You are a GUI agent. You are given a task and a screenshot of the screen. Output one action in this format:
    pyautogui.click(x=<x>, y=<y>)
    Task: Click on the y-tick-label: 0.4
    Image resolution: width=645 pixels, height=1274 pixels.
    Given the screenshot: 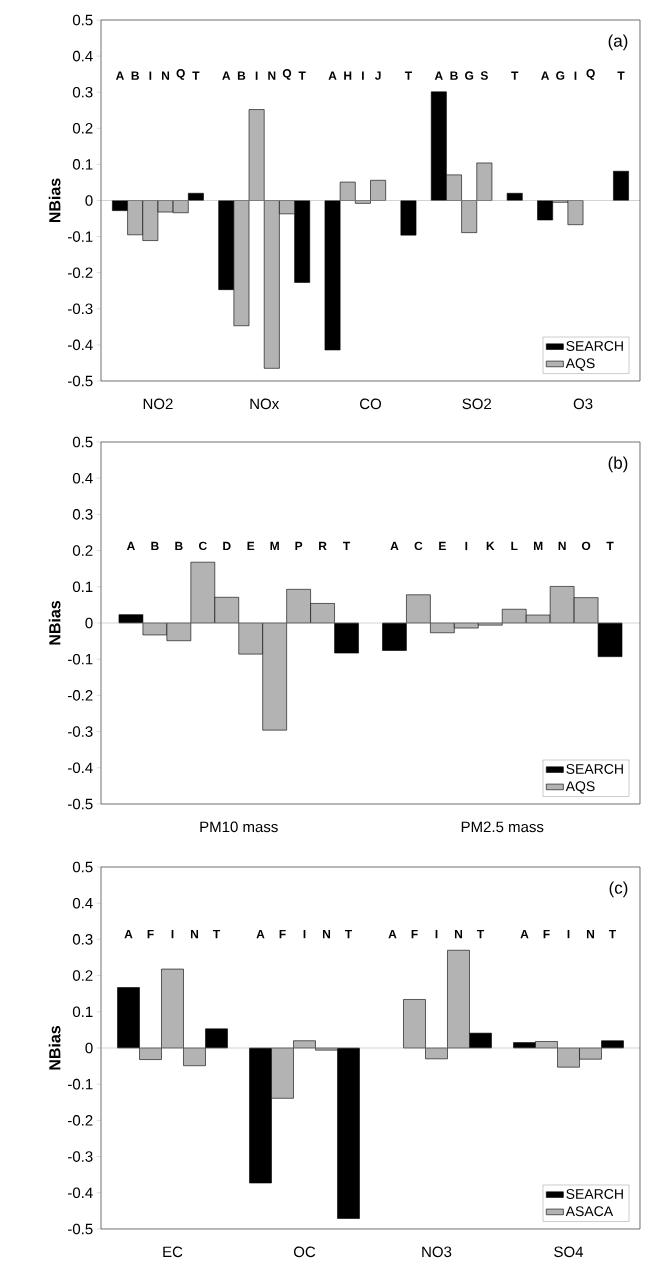 What is the action you would take?
    pyautogui.click(x=82, y=903)
    